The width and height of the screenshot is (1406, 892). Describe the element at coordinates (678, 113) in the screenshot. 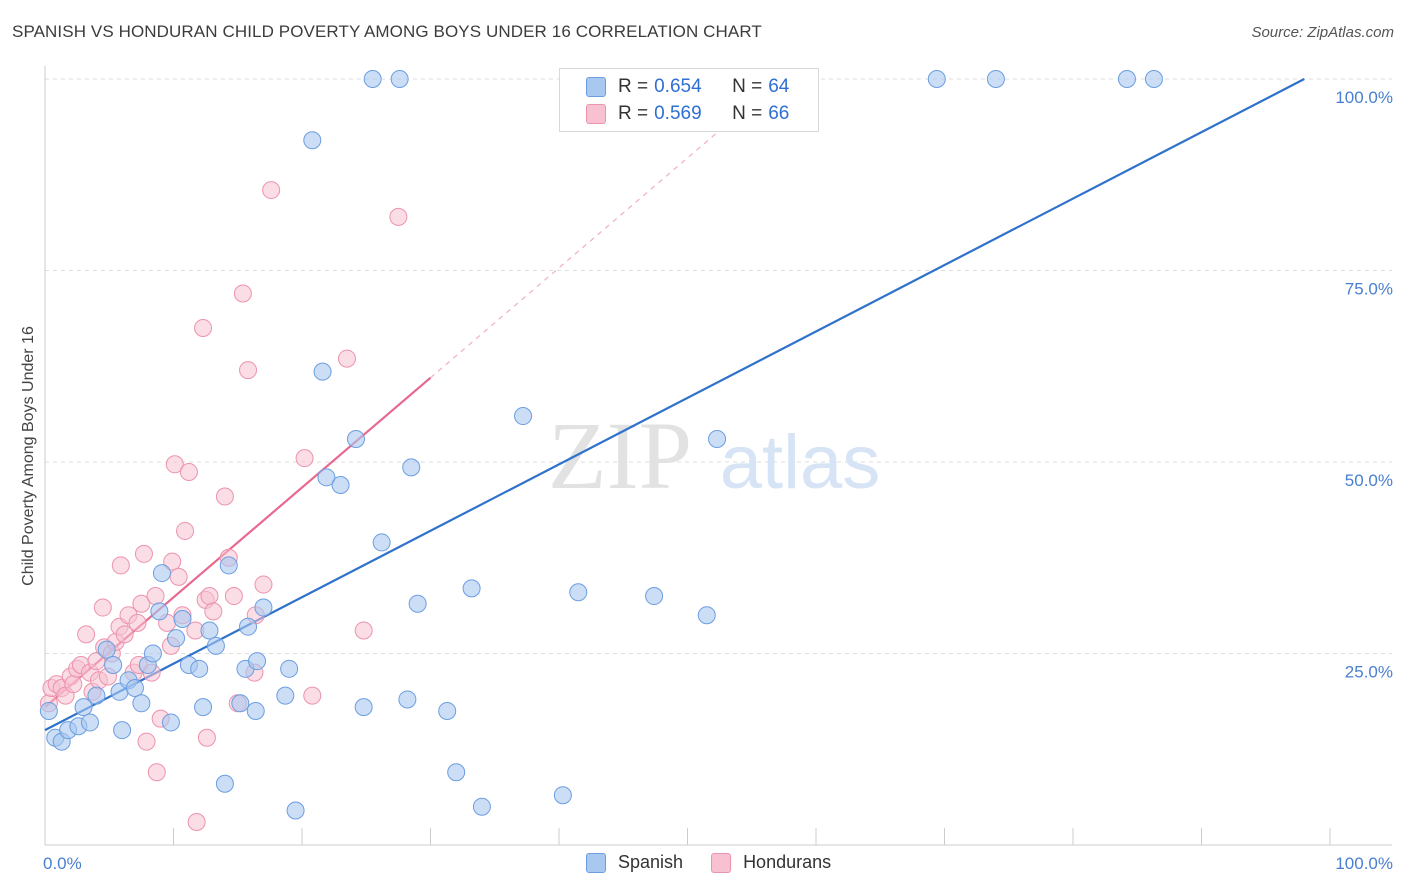

I see `r-value: 0.569` at that location.